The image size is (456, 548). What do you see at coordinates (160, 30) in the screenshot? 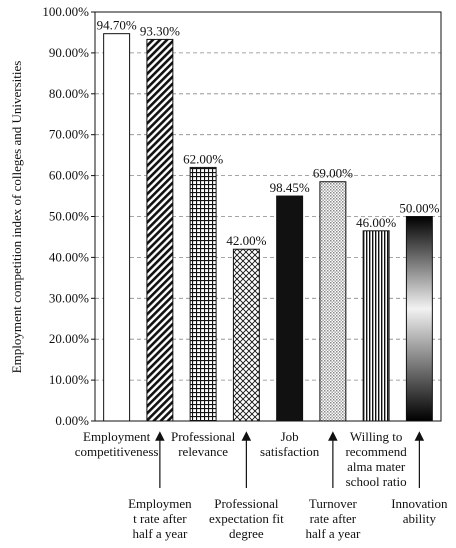
I see `data-label: 93.30%` at bounding box center [160, 30].